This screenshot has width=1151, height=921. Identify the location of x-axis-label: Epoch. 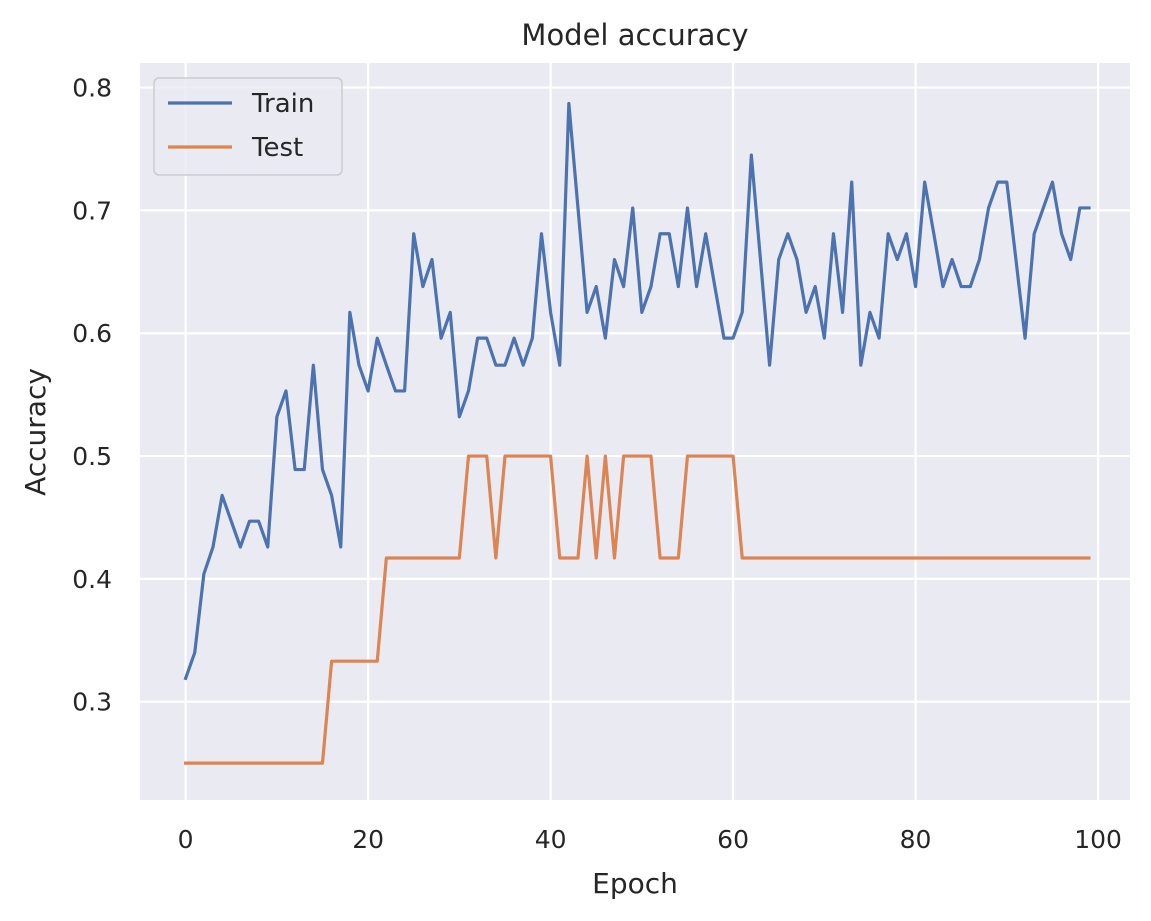
(635, 883).